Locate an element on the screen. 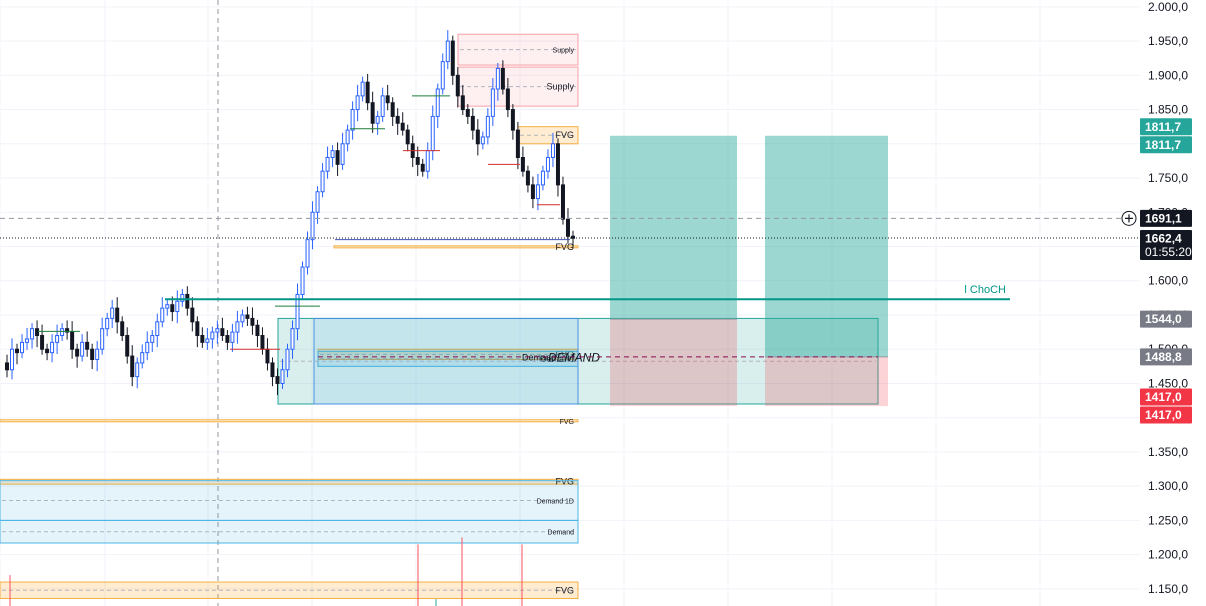 The image size is (1206, 606). price-label: 1417,0 is located at coordinates (1163, 397).